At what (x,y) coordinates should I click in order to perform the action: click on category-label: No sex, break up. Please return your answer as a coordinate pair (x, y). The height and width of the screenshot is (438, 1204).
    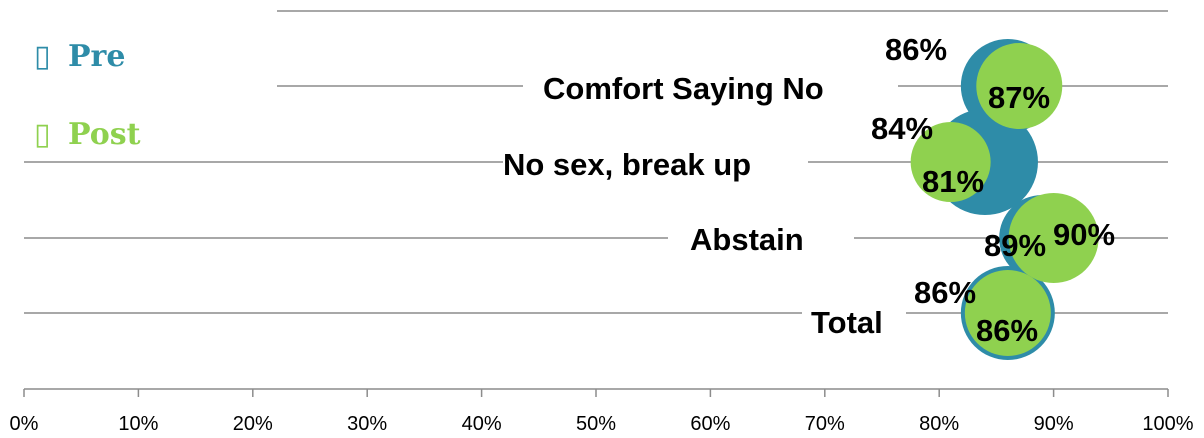
    Looking at the image, I should click on (627, 164).